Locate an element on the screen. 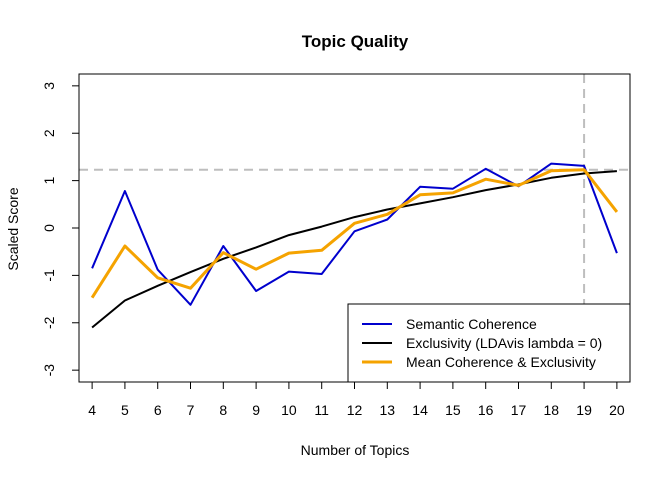 The image size is (672, 480). y-tick-label: 1 is located at coordinates (49, 181).